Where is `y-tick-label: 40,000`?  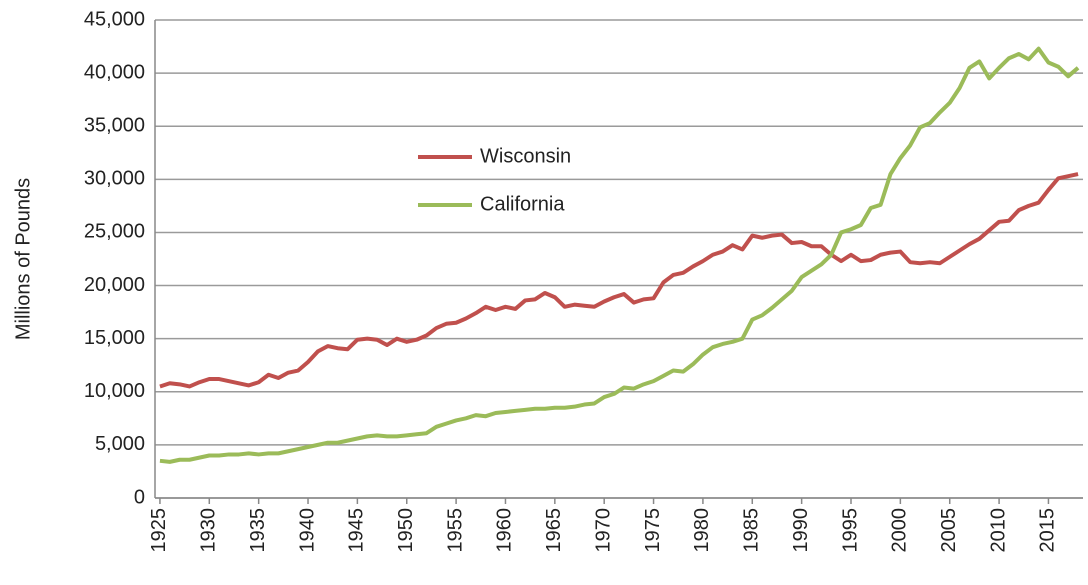 y-tick-label: 40,000 is located at coordinates (114, 72).